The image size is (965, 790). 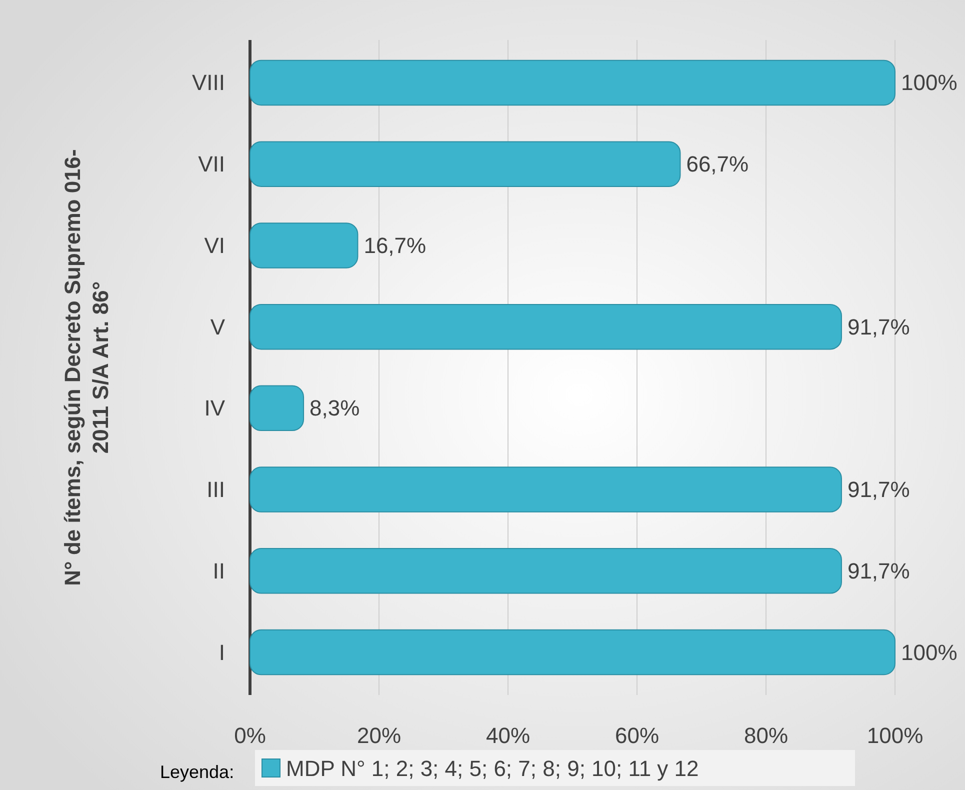 I want to click on x-tick-label: 40%, so click(x=508, y=735).